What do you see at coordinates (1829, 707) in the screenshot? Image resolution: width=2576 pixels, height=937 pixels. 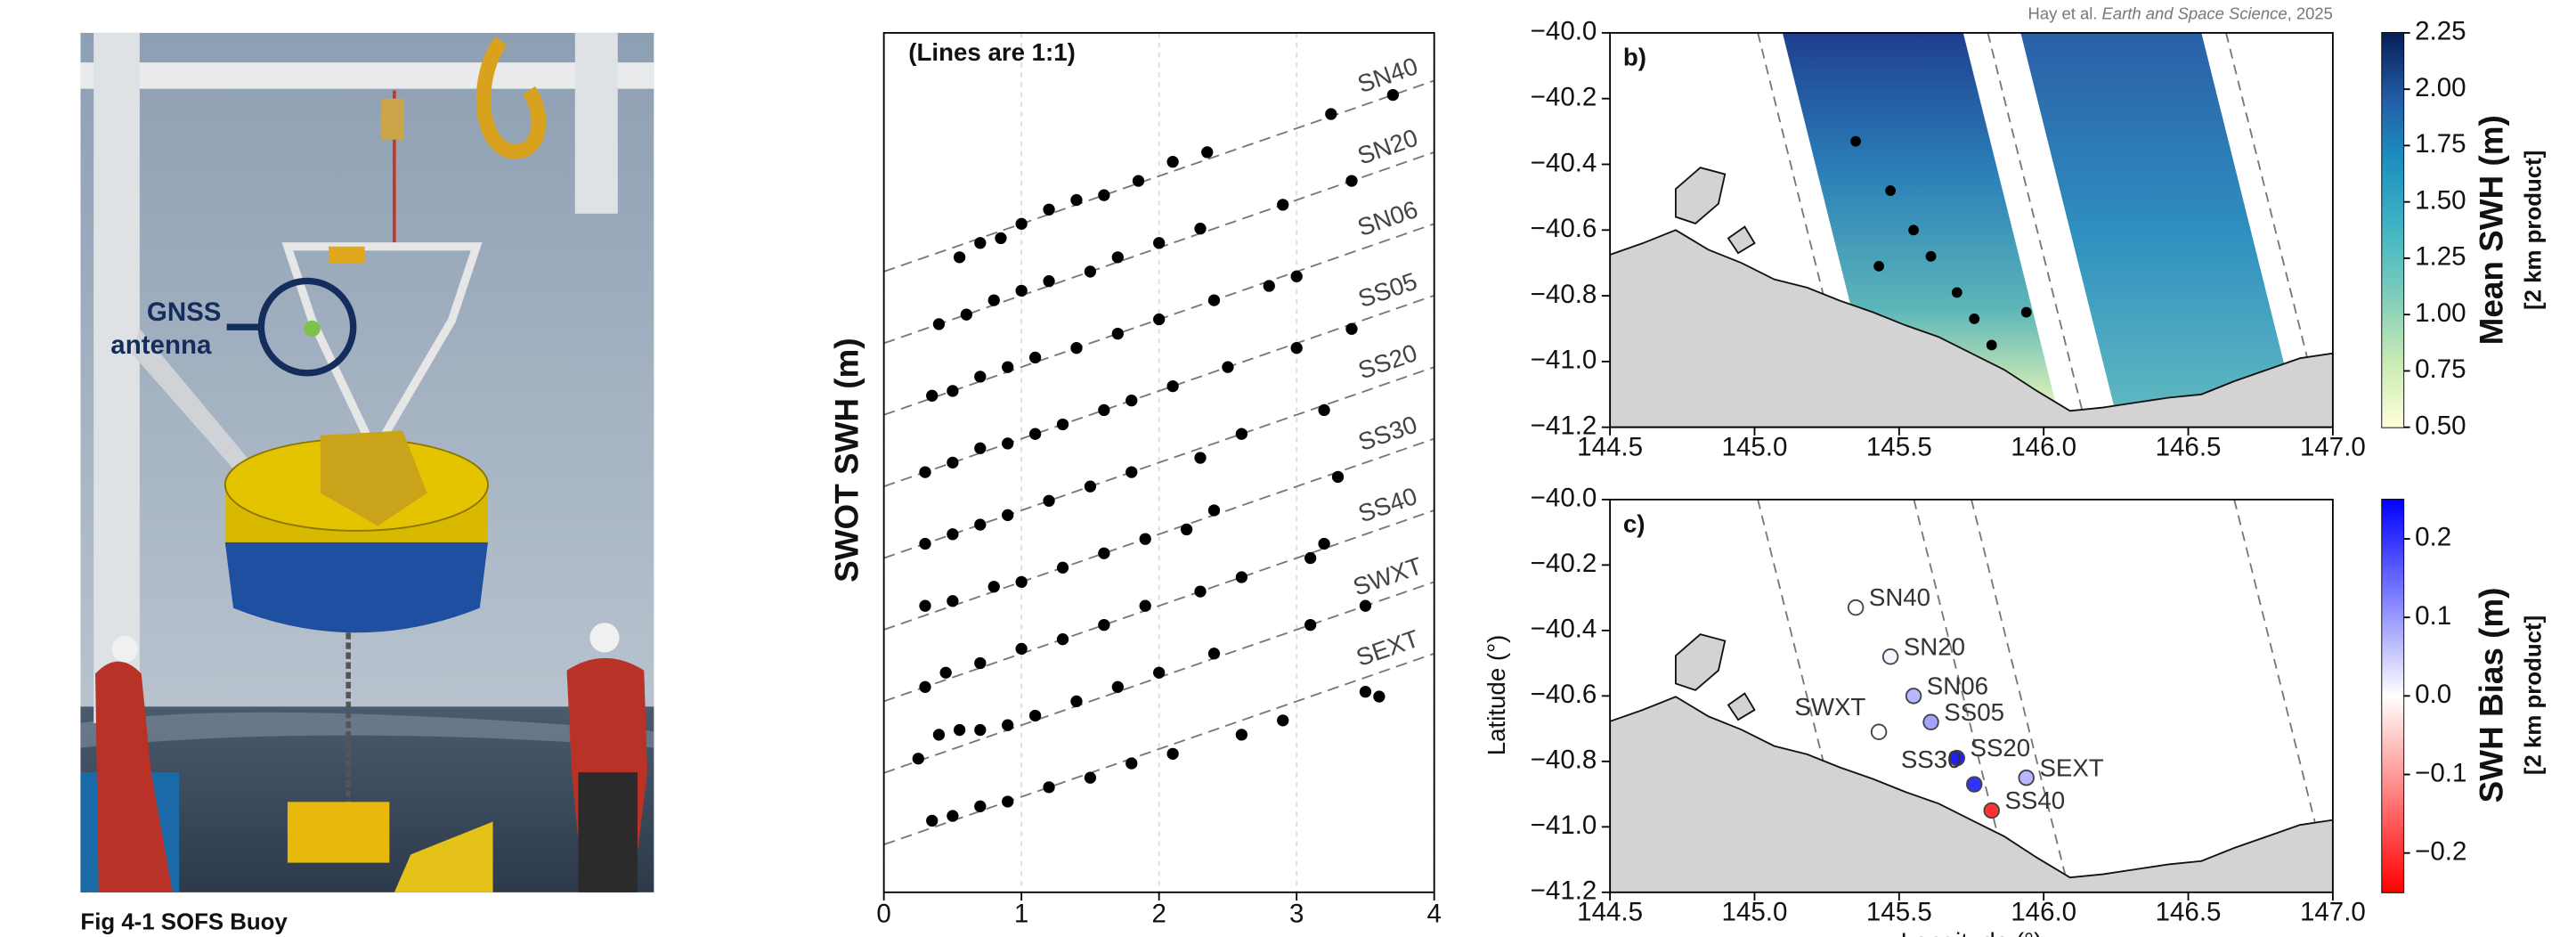 I see `station-label: SWXT` at bounding box center [1829, 707].